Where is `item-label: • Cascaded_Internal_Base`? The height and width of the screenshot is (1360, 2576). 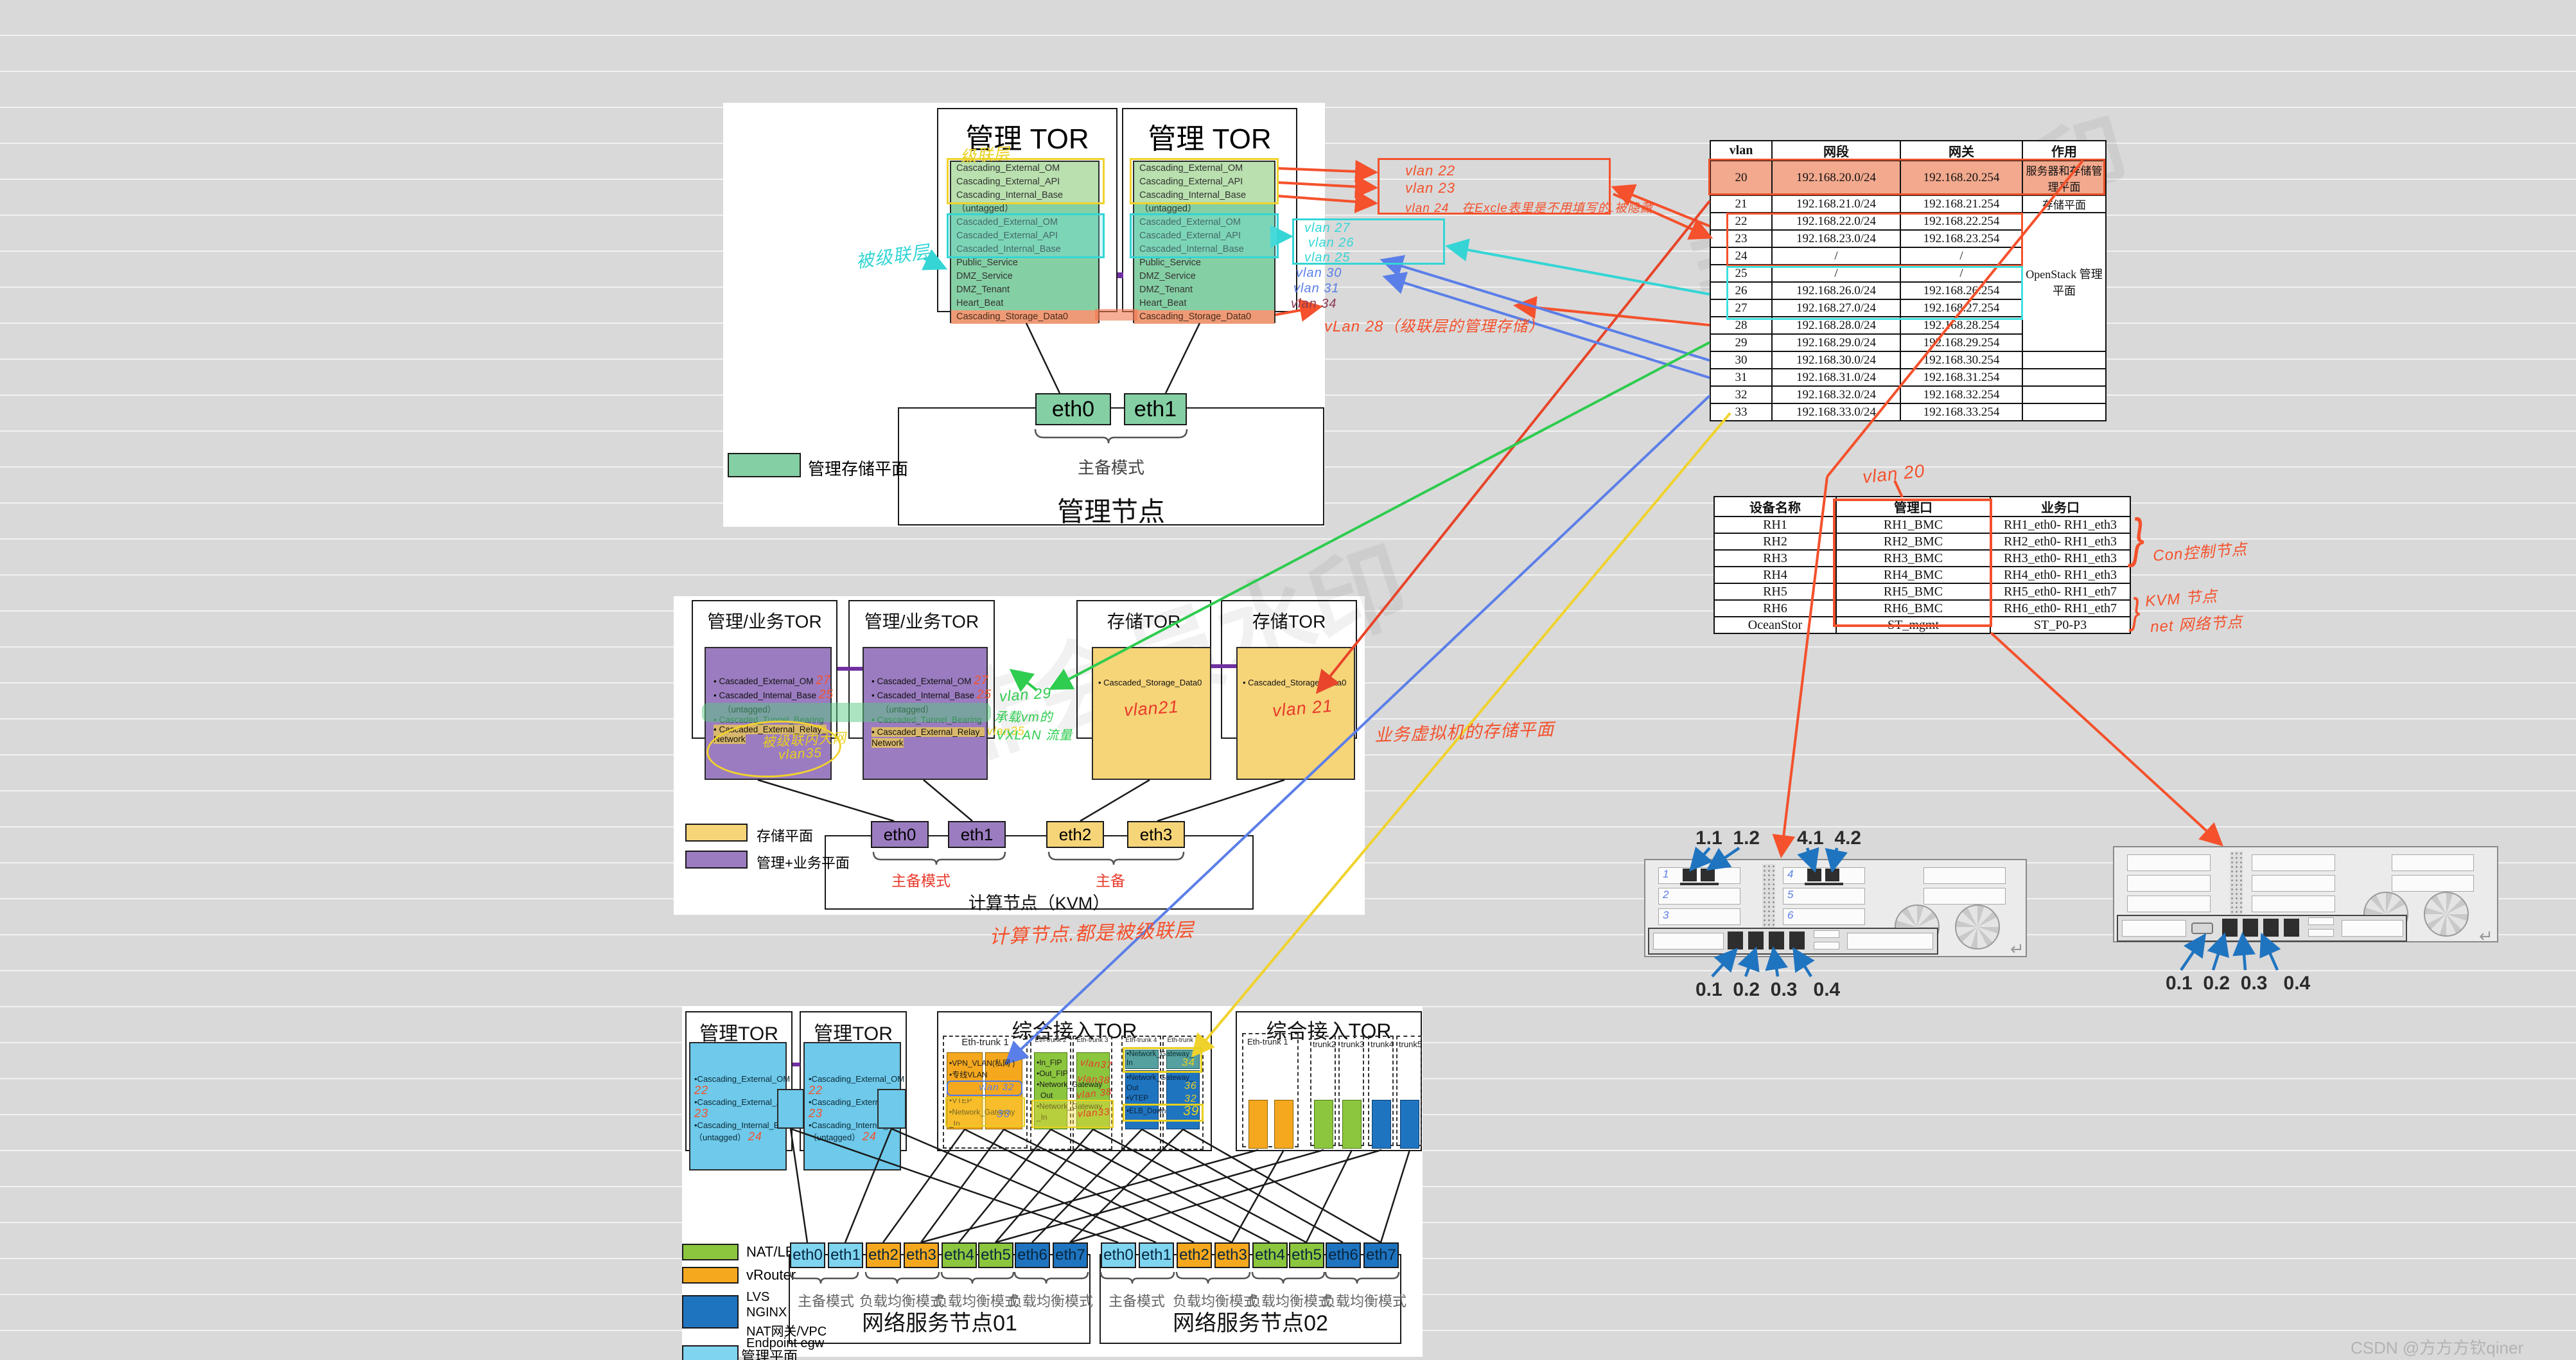 item-label: • Cascaded_Internal_Base is located at coordinates (924, 695).